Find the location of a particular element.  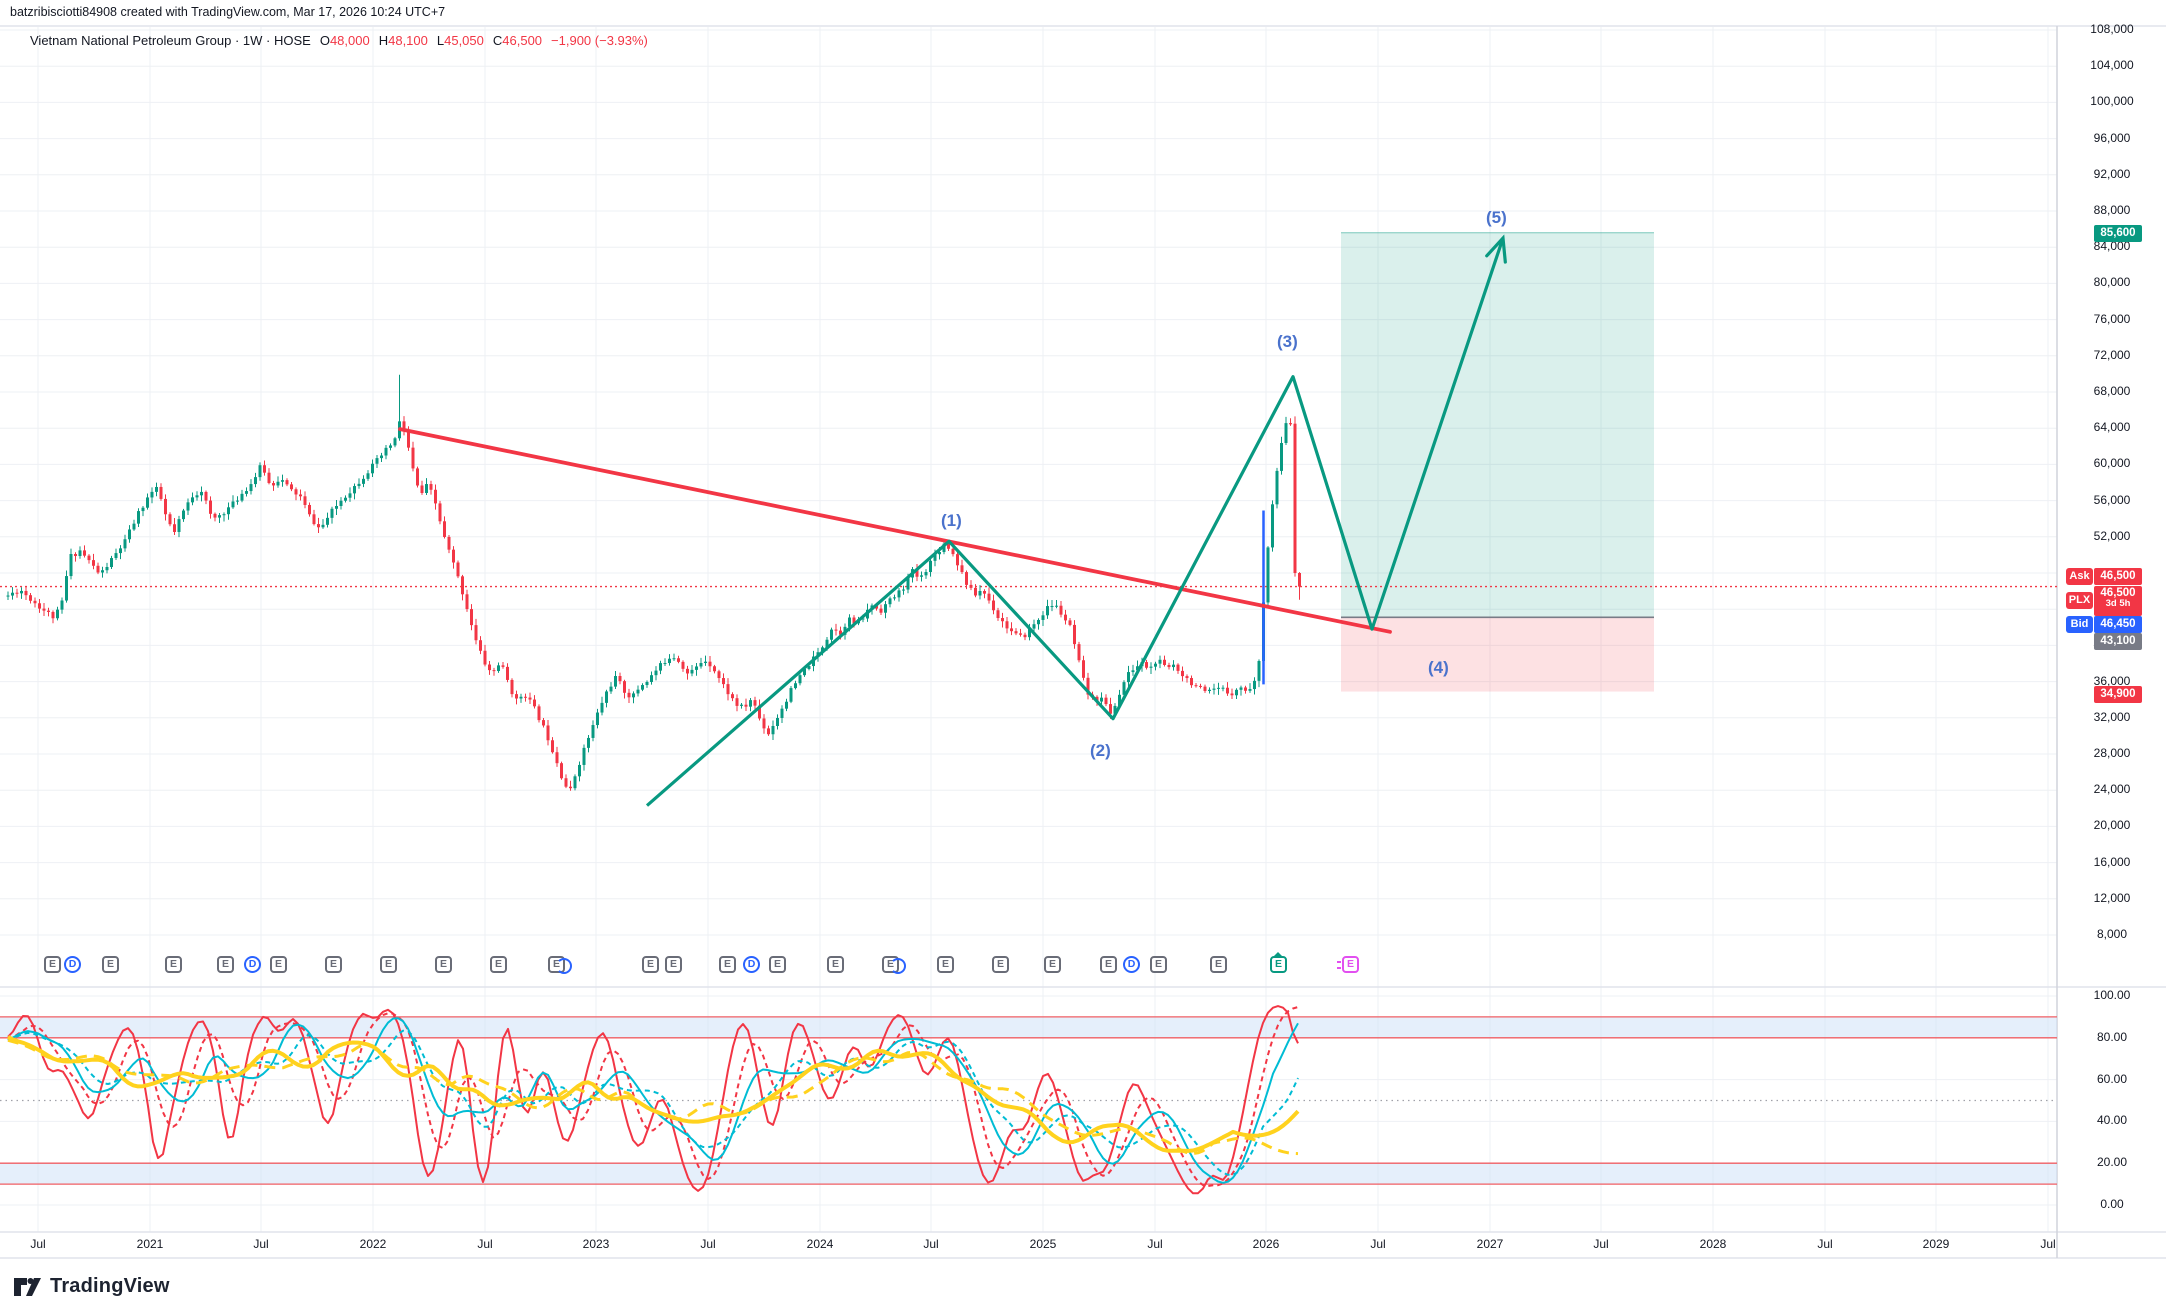

price-tick: 16,000 is located at coordinates (2112, 861).